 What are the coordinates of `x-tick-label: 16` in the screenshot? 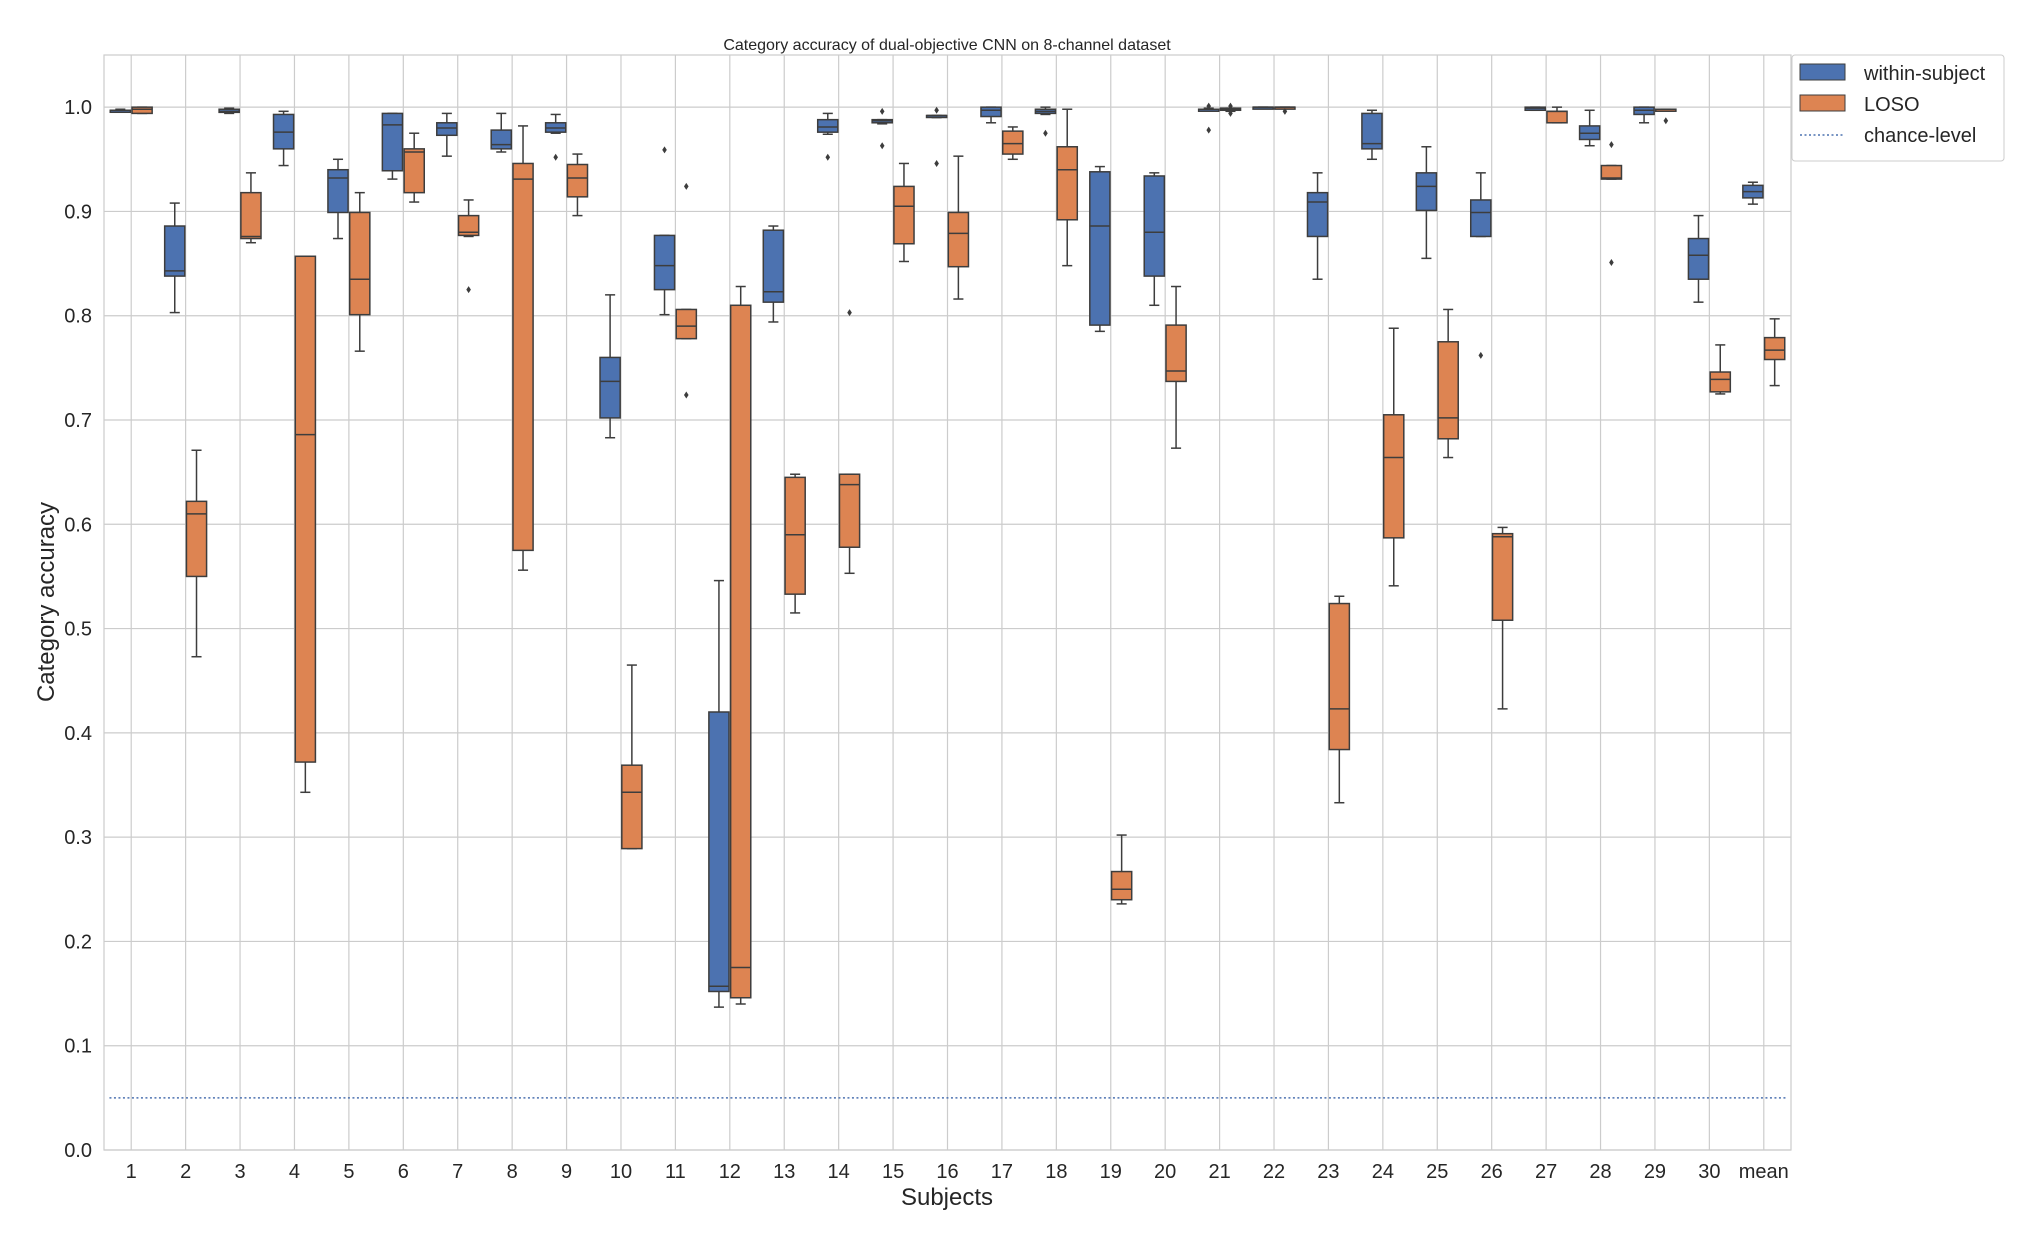 It's located at (947, 1172).